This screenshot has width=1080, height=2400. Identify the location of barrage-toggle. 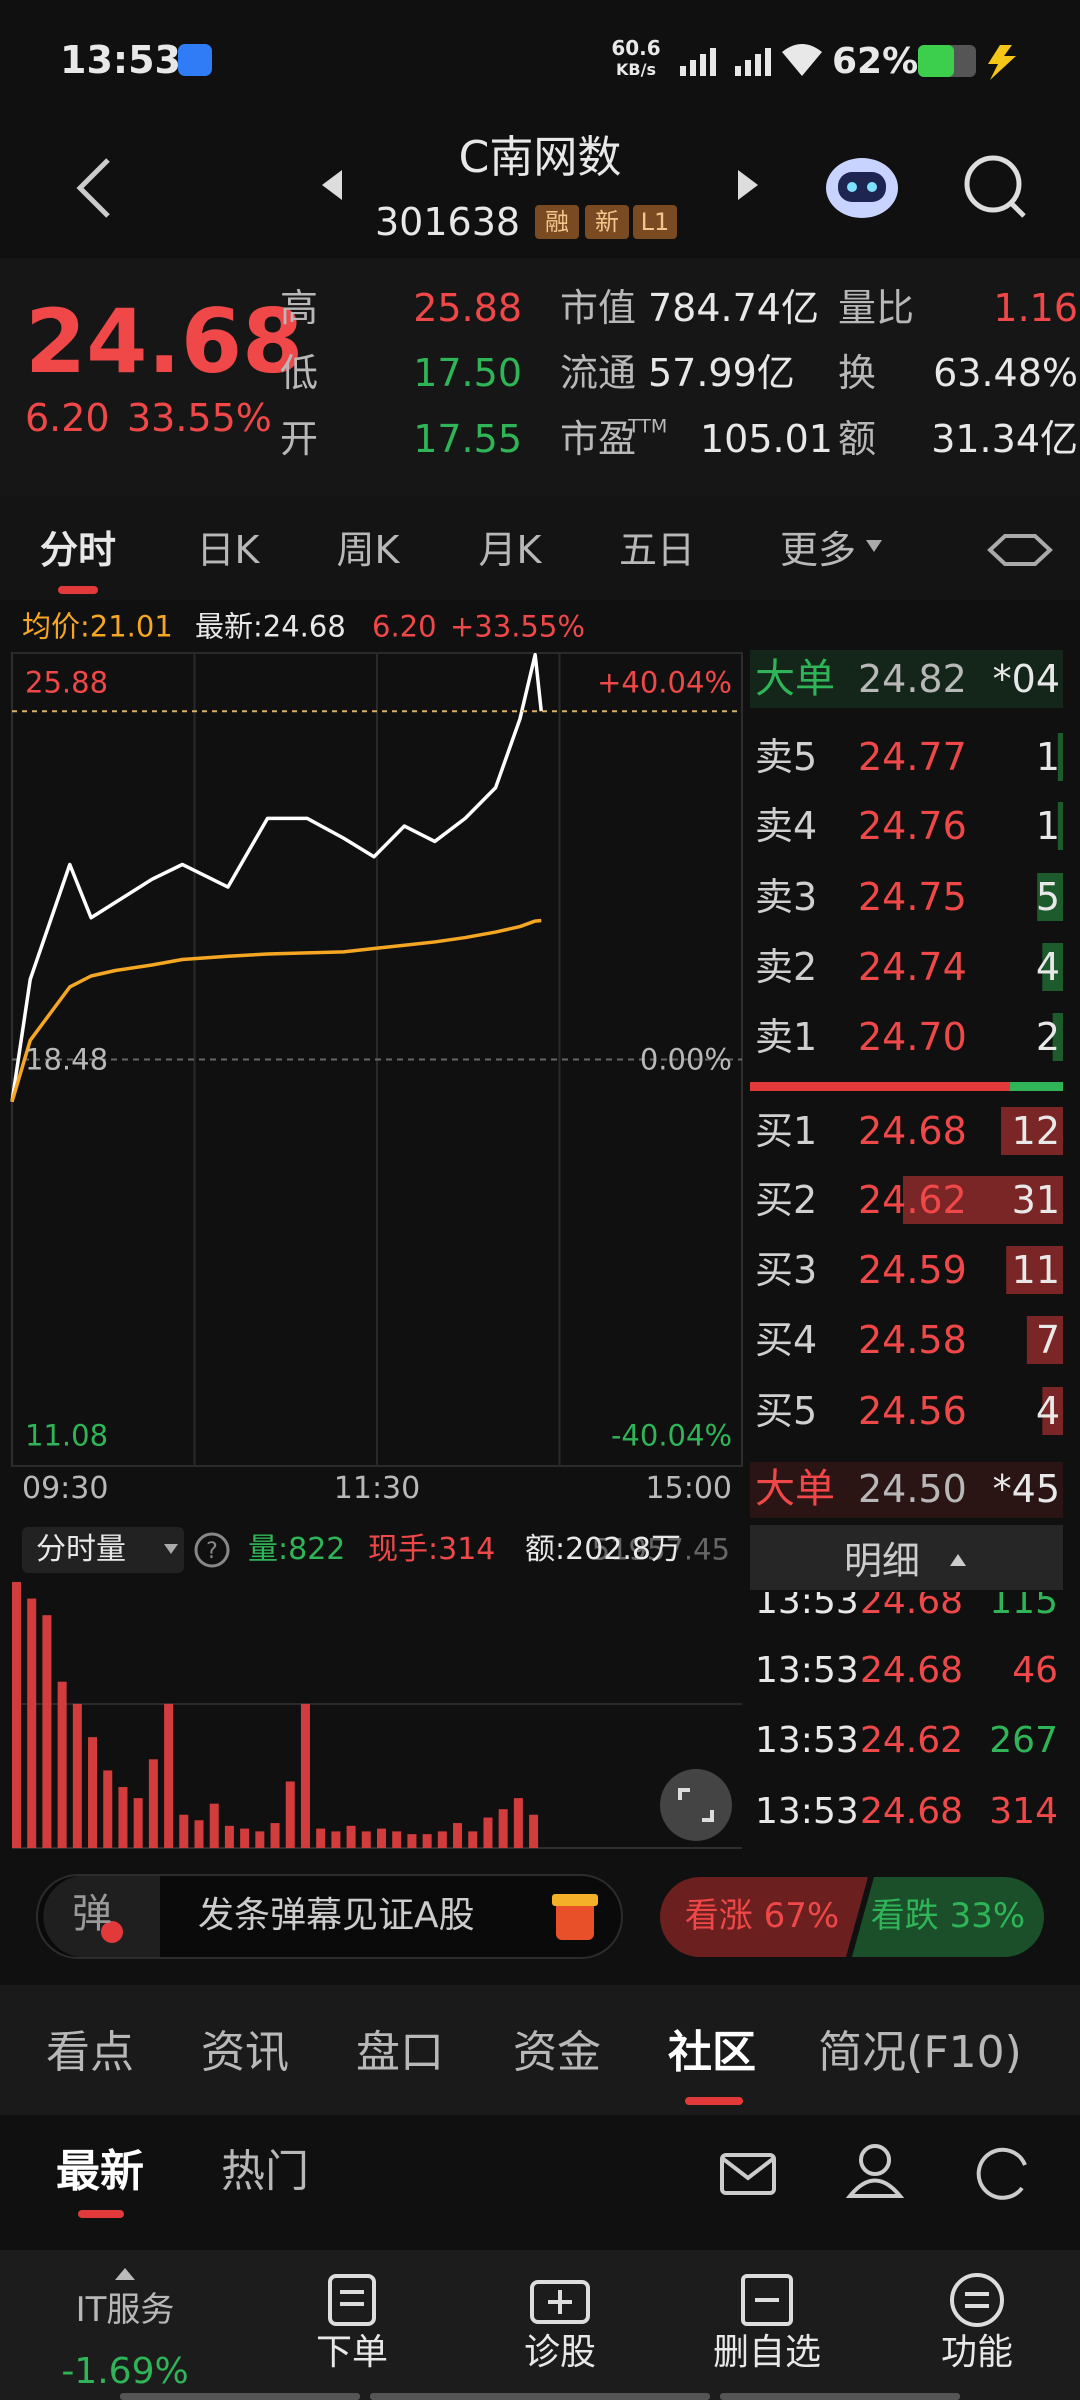
(101, 1916).